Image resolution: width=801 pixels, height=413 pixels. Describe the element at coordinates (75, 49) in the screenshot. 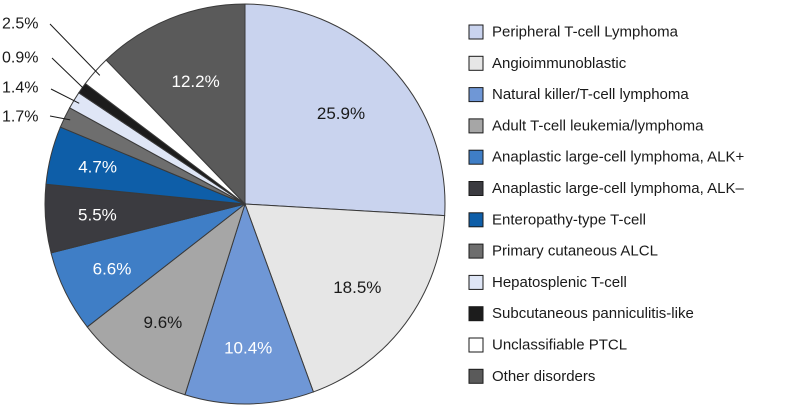

I see `leader-line-unclassifiable-ptcl` at that location.